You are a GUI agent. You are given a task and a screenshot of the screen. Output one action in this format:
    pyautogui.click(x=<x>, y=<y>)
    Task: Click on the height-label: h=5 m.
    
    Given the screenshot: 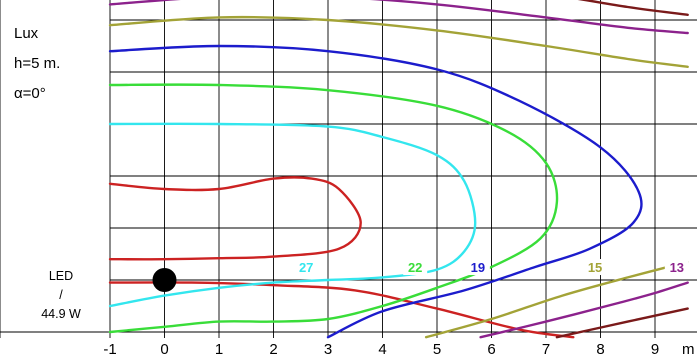 What is the action you would take?
    pyautogui.click(x=37, y=63)
    